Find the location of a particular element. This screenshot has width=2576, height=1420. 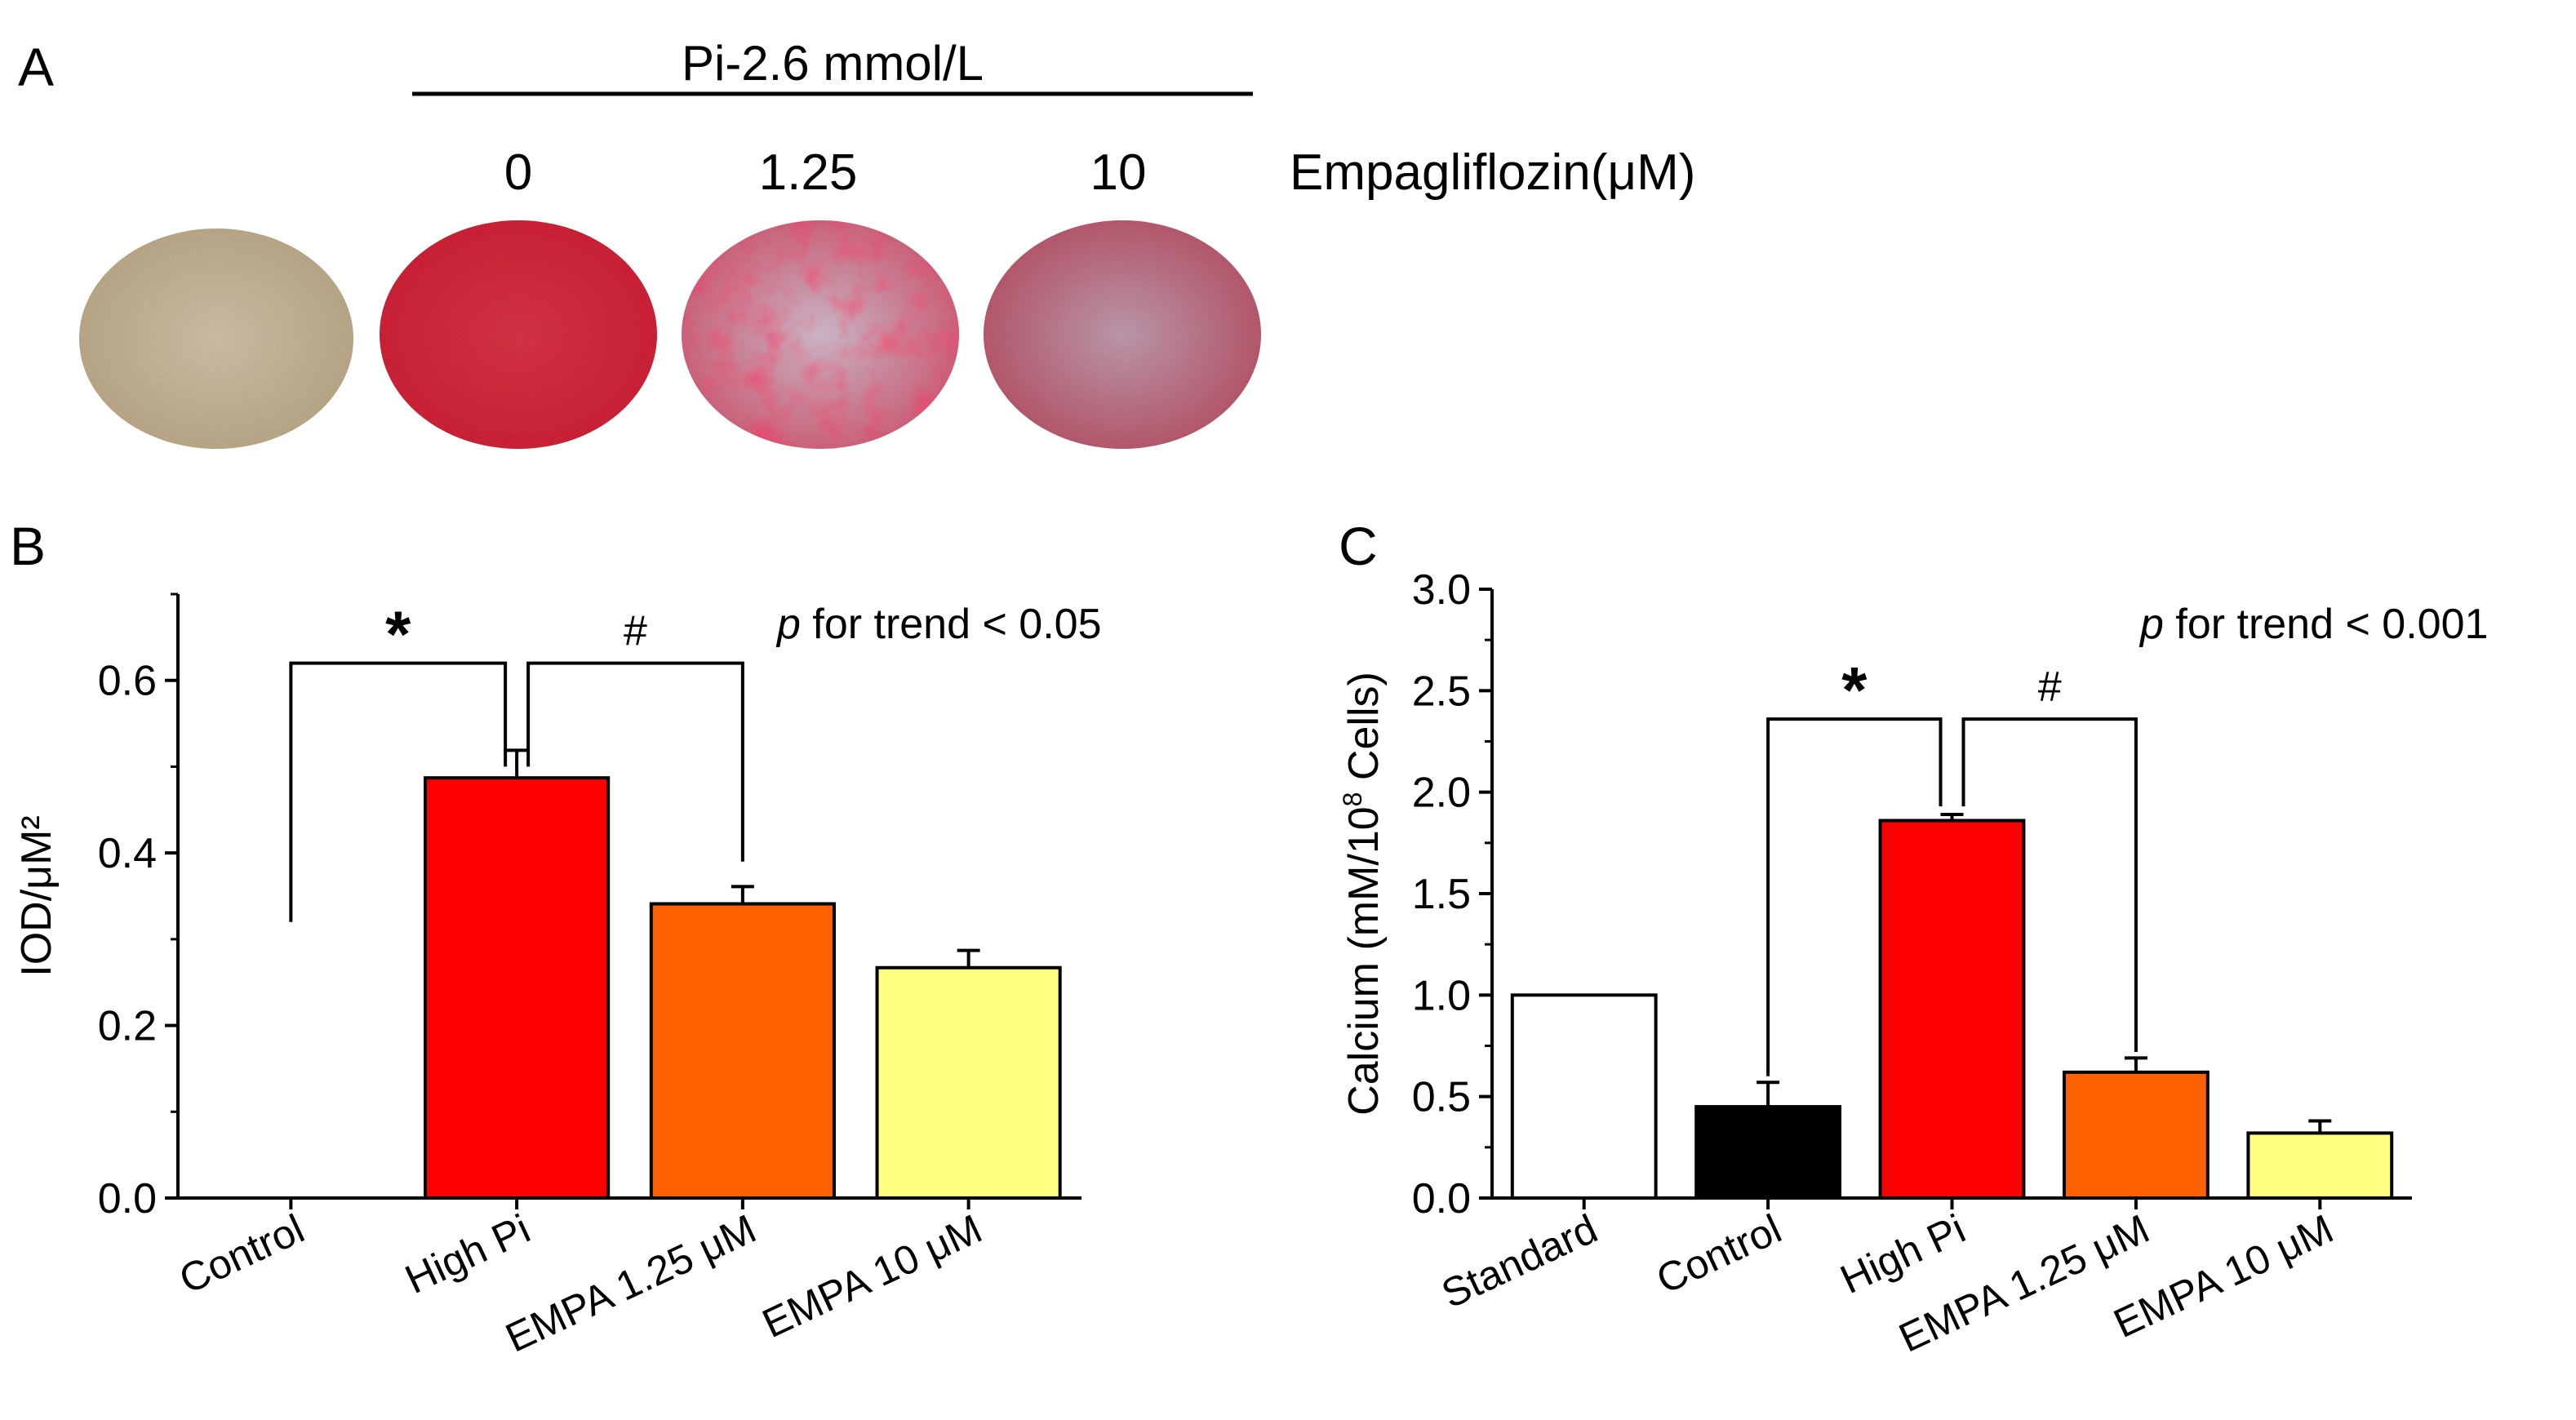

concentration-label-1: 1.25 is located at coordinates (808, 172).